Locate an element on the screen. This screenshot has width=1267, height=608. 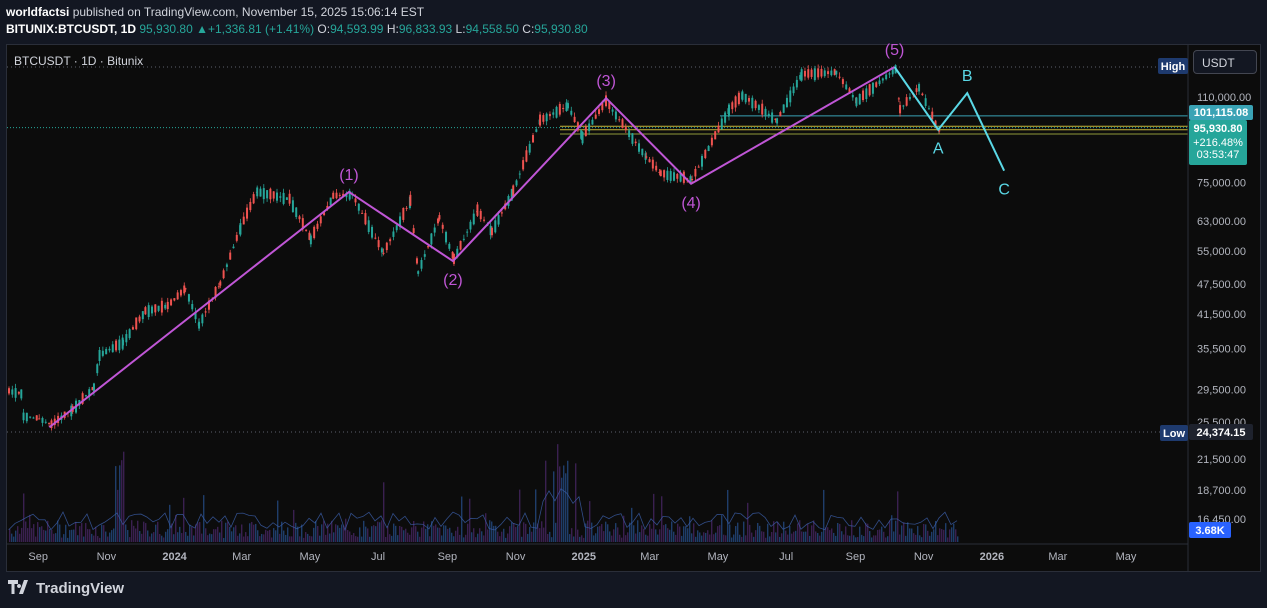
tradingview-logo: TradingView is located at coordinates (66, 588).